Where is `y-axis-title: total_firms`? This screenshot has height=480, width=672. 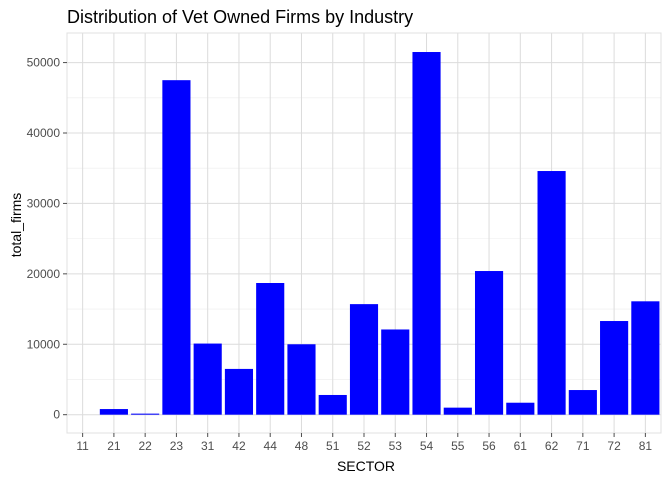 y-axis-title: total_firms is located at coordinates (16, 225).